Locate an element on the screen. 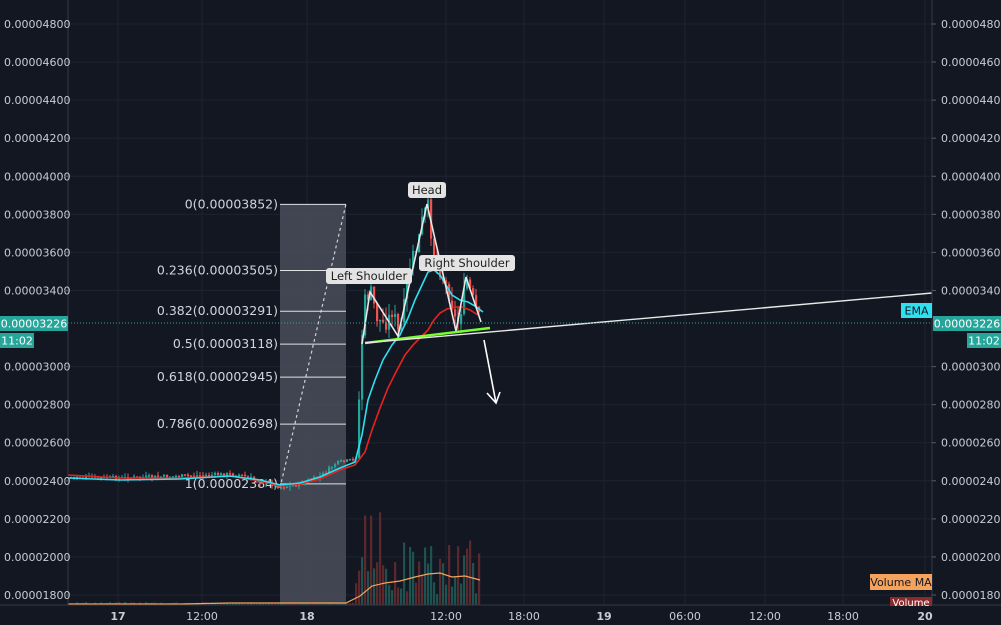 The image size is (1001, 625). legend-ema: EMA is located at coordinates (916, 310).